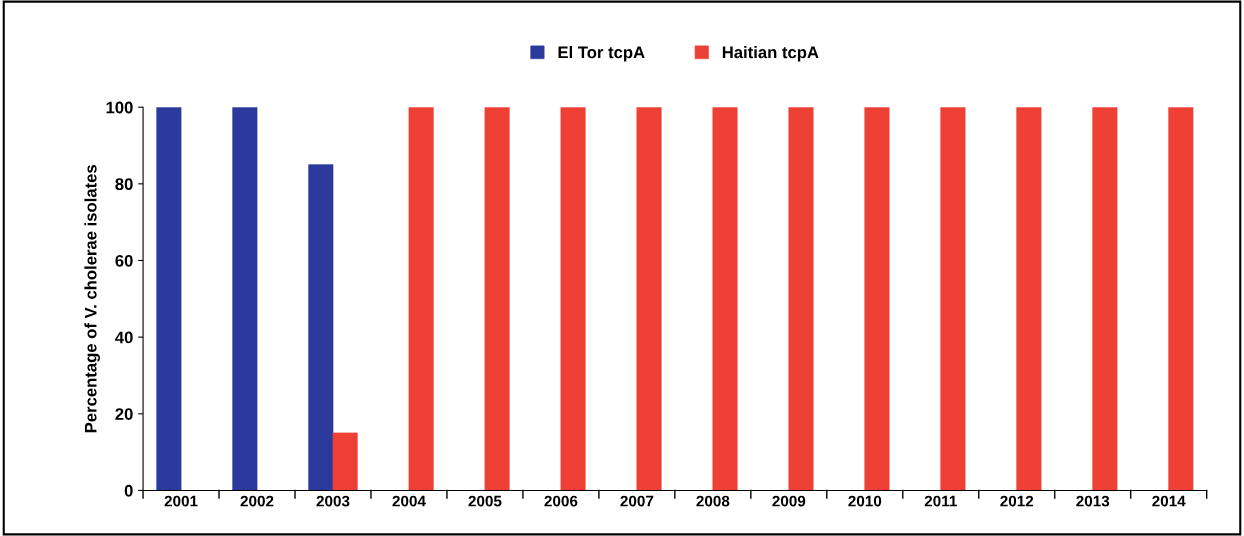 This screenshot has height=536, width=1244. What do you see at coordinates (333, 501) in the screenshot?
I see `x-tick-label: 2003` at bounding box center [333, 501].